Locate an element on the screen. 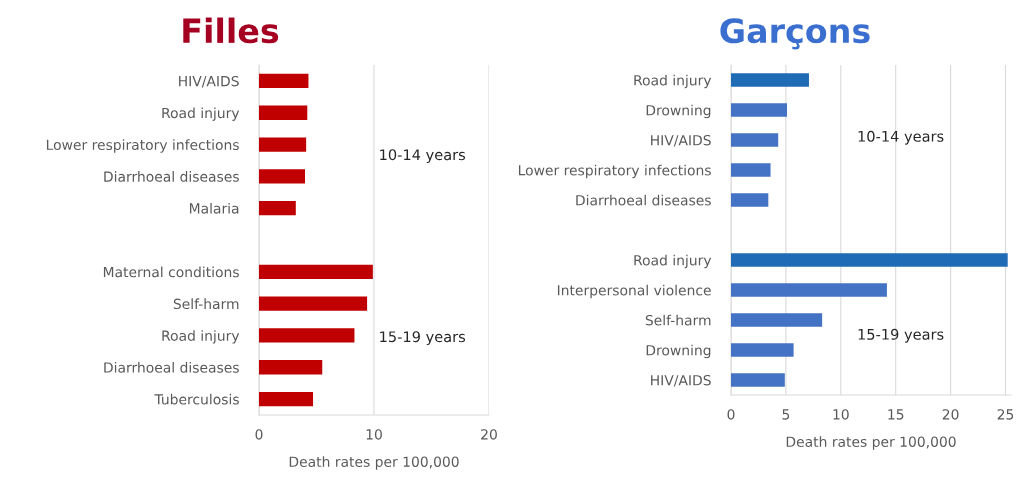 Image resolution: width=1020 pixels, height=481 pixels. y-tick-label: Tuberculosis is located at coordinates (196, 399).